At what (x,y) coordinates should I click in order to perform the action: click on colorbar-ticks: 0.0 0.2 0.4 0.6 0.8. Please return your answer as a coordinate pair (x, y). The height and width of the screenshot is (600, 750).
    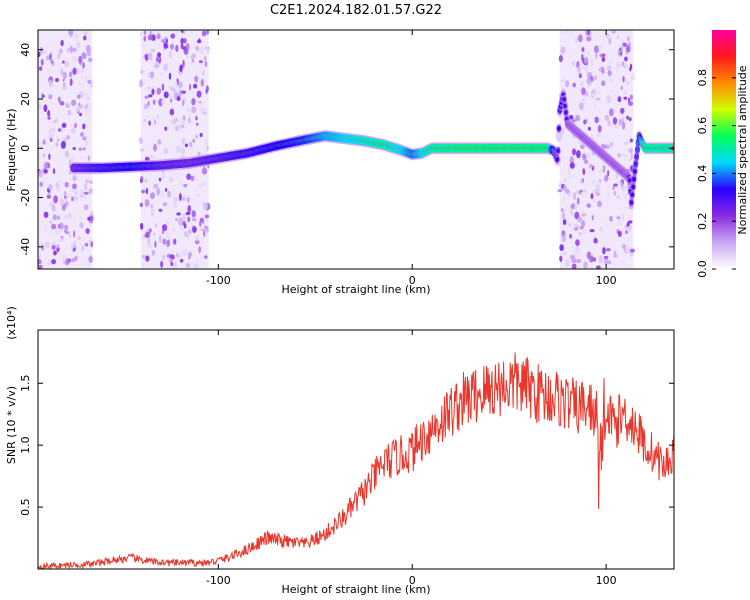
    Looking at the image, I should click on (716, 173).